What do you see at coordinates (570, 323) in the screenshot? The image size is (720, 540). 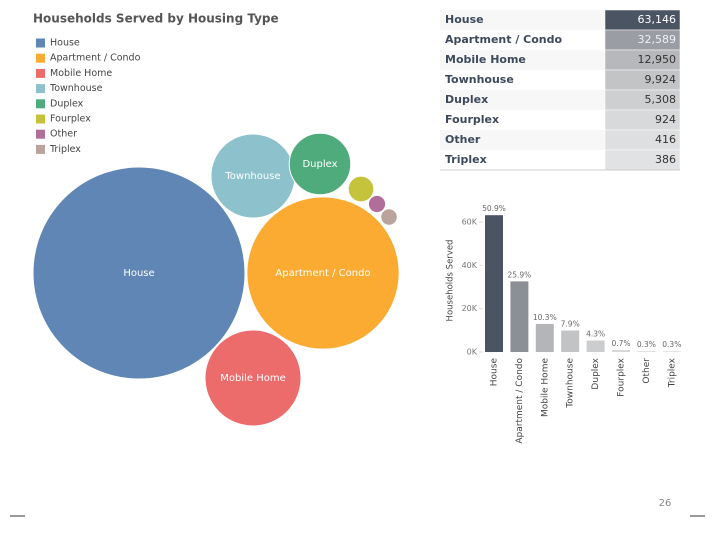 I see `bar-percent-label: 7.9%` at bounding box center [570, 323].